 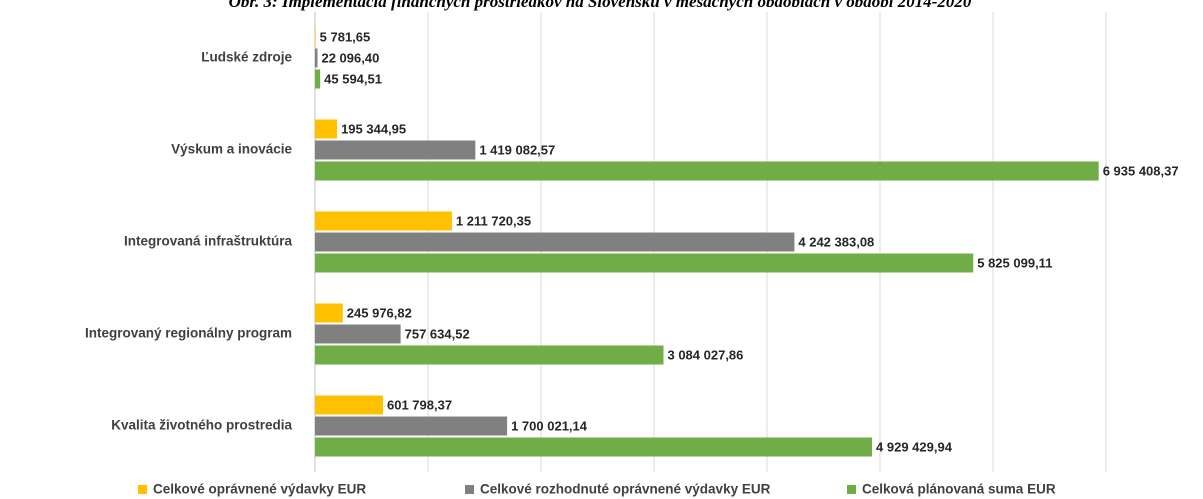 I want to click on value-label: 1 700 021,14, so click(x=549, y=425).